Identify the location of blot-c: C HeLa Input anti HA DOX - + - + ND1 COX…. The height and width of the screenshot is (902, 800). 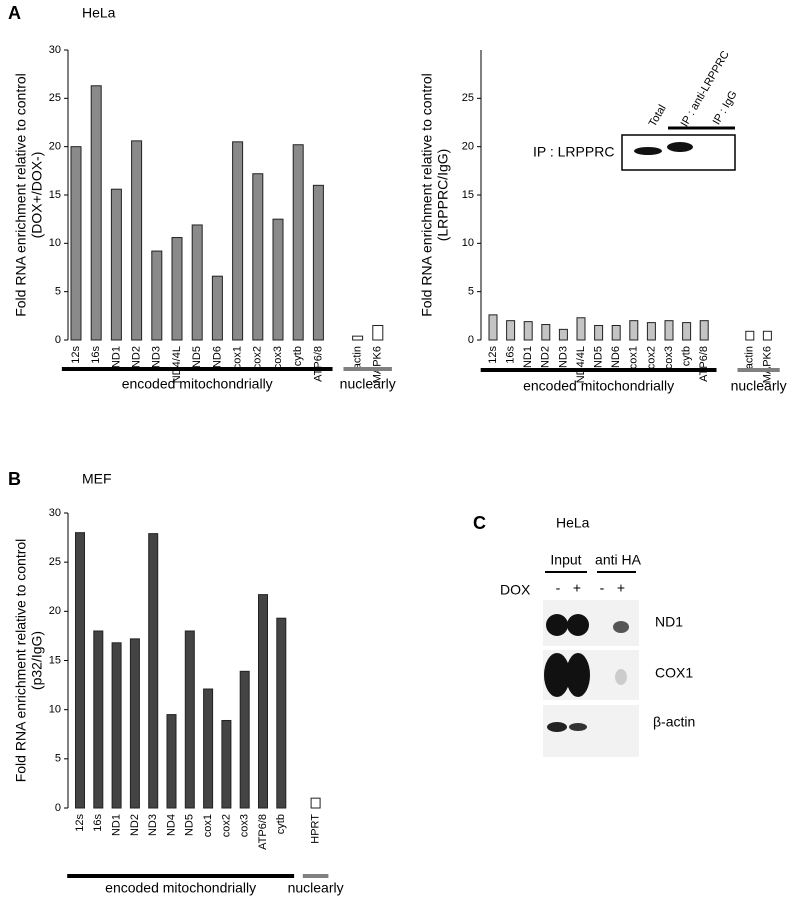
(584, 635).